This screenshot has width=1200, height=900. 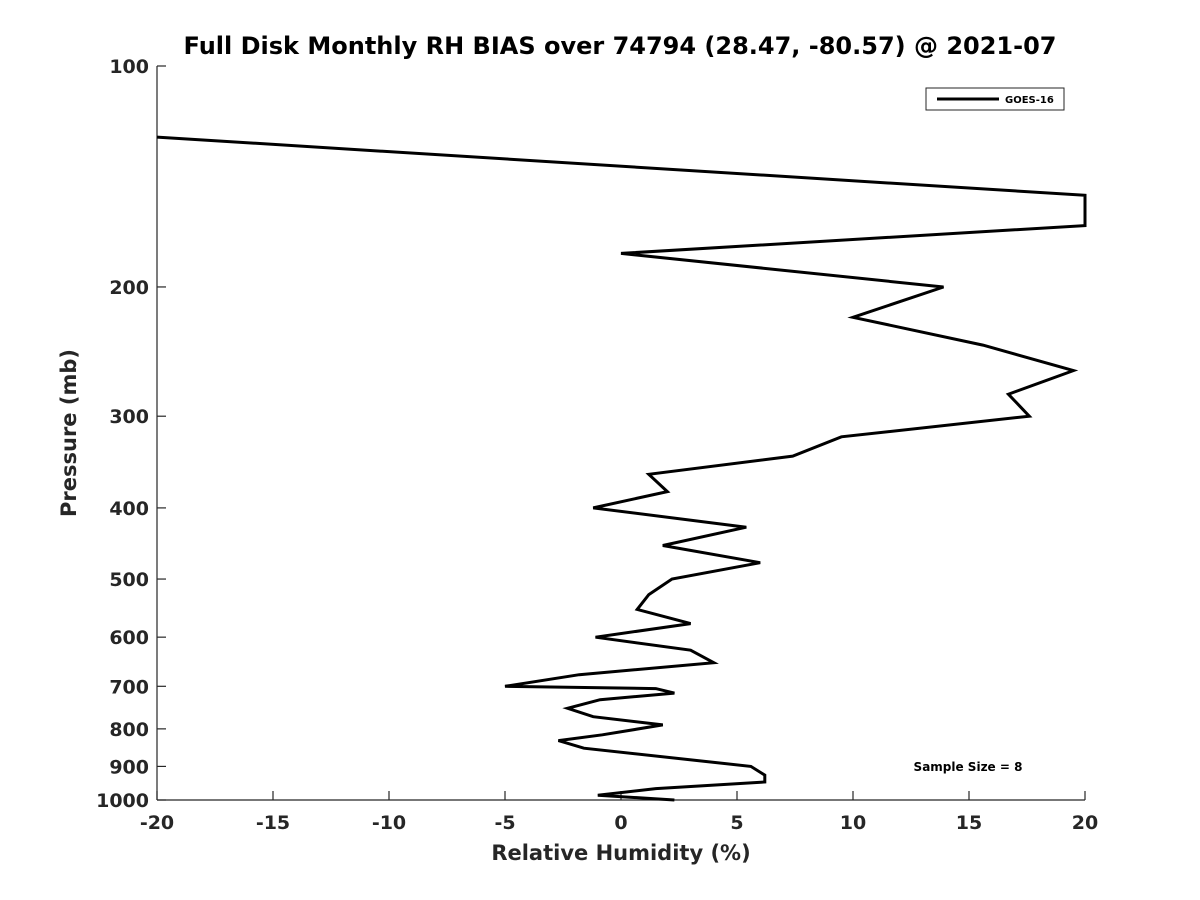 I want to click on x-tick-label: -10, so click(x=389, y=823).